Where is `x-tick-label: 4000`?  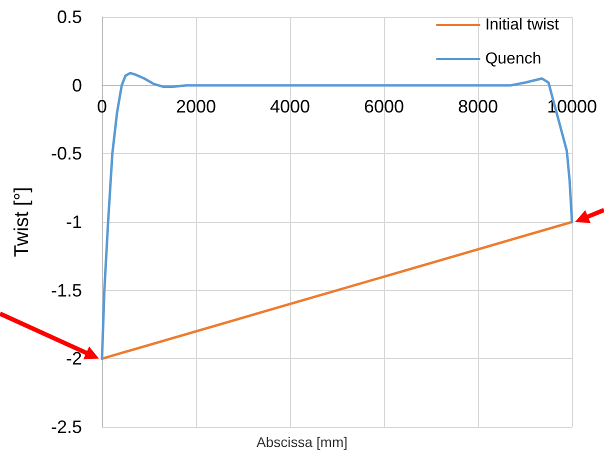
x-tick-label: 4000 is located at coordinates (290, 106).